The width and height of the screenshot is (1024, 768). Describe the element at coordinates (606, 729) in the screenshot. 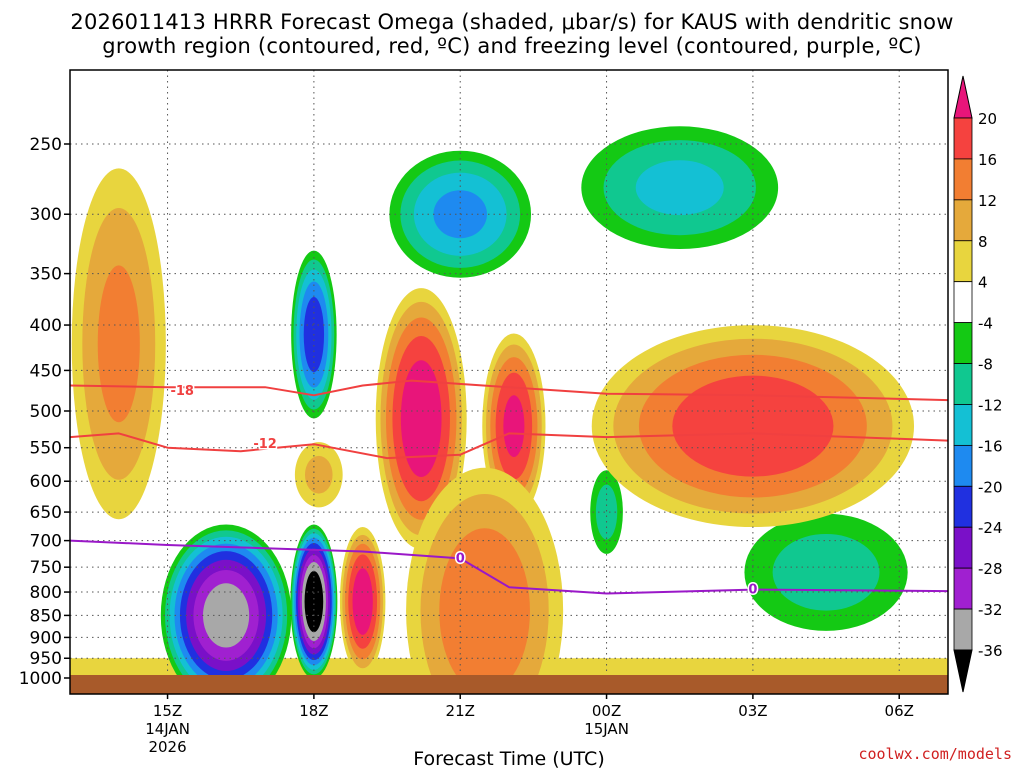

I see `x-tick-date-00Z: 15JAN` at that location.